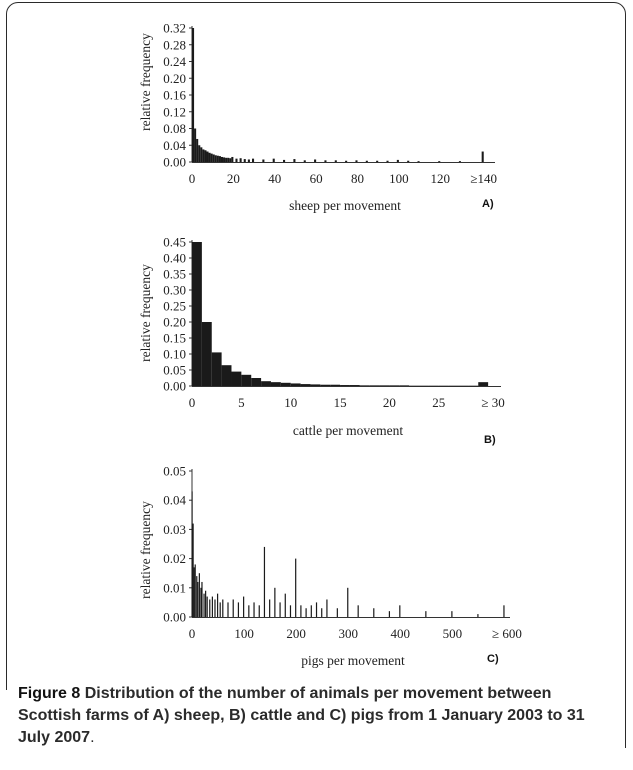  I want to click on y-tick-label: 0.32, so click(174, 28).